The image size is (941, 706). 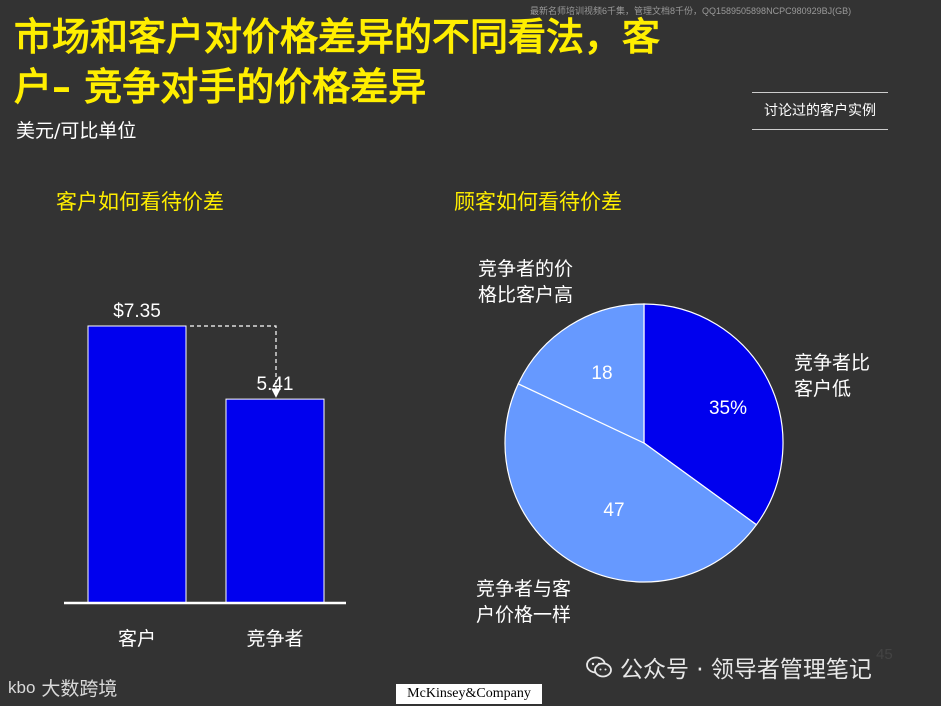 I want to click on wechat-text: 公众号 · 领导者管理笔记, so click(x=746, y=670).